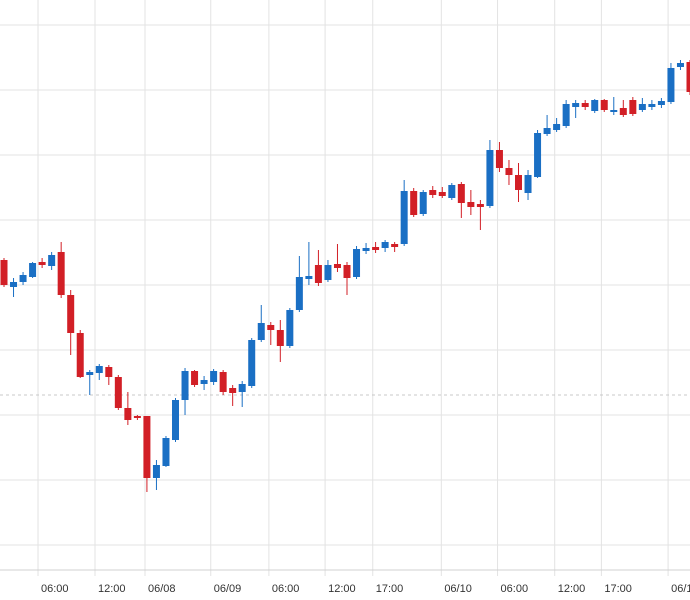  What do you see at coordinates (162, 589) in the screenshot?
I see `x-tick-label: 06/08` at bounding box center [162, 589].